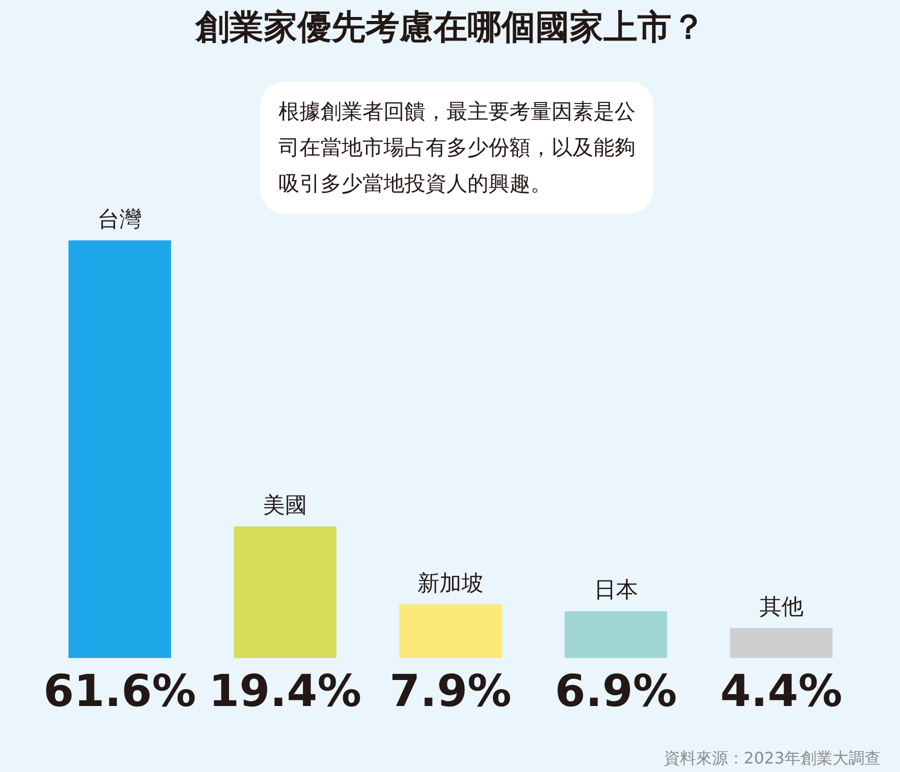 This screenshot has width=900, height=772. Describe the element at coordinates (450, 691) in the screenshot. I see `data-label: 7.9%` at that location.